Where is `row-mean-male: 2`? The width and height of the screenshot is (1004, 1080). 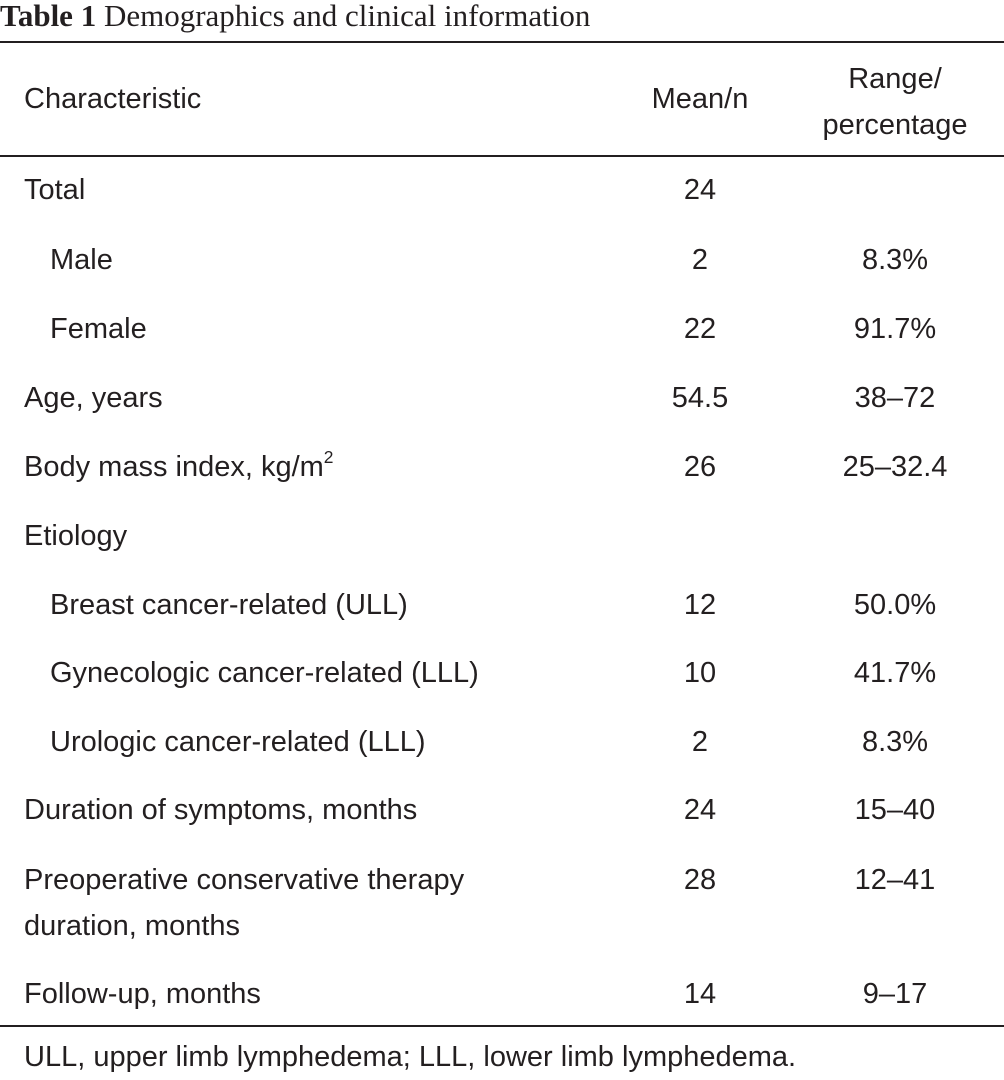 row-mean-male: 2 is located at coordinates (700, 260).